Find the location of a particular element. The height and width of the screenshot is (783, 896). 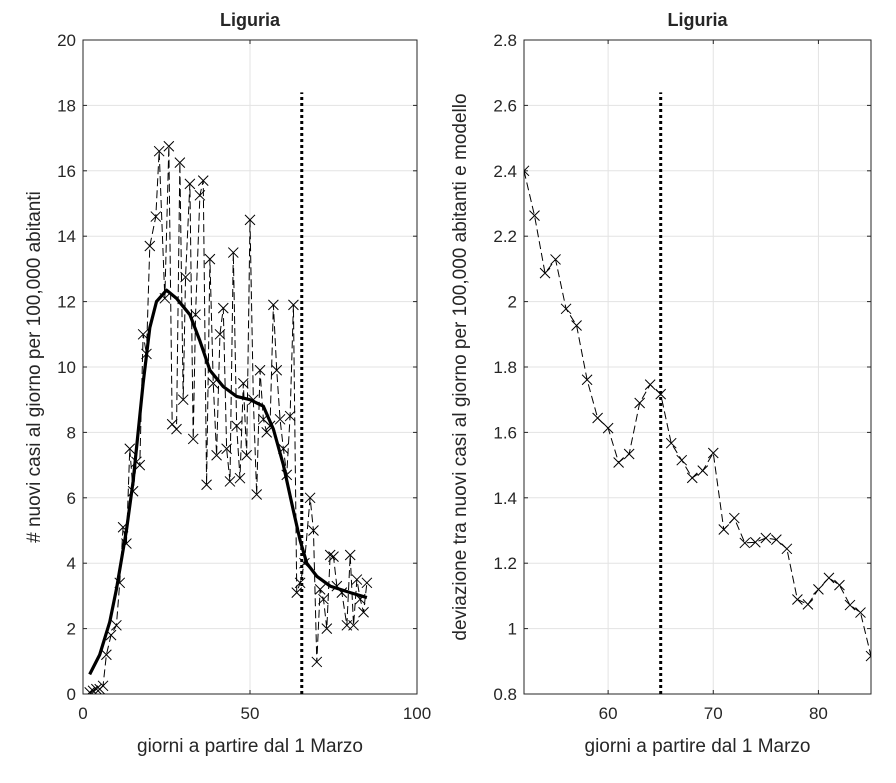

y-tick-label: 1.4 is located at coordinates (505, 498).